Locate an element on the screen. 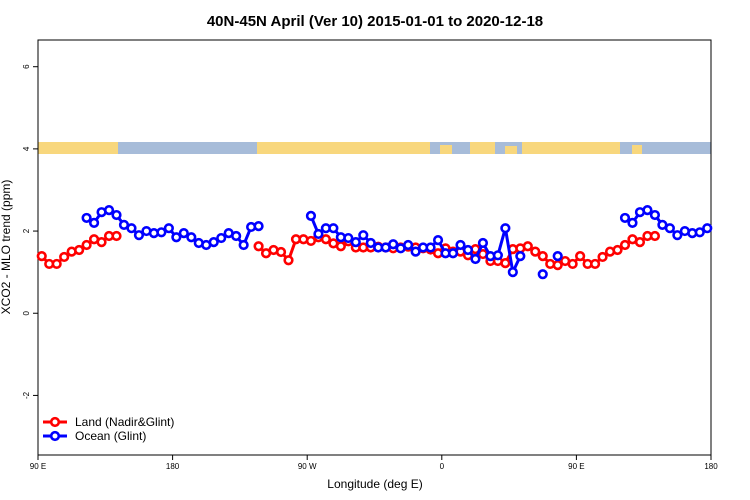 The width and height of the screenshot is (750, 500). y-tick-label: 0 is located at coordinates (26, 312).